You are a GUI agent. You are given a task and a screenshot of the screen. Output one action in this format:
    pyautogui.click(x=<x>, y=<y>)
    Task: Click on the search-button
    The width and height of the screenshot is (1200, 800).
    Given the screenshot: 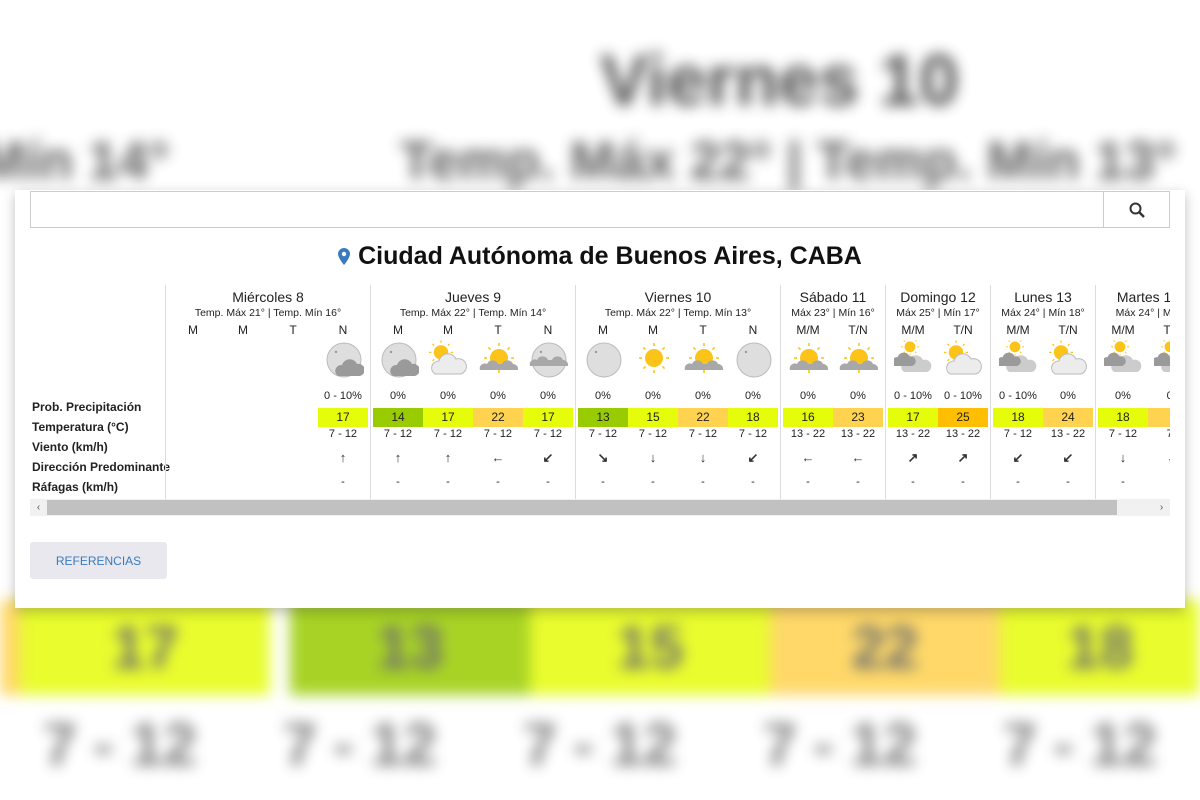 What is the action you would take?
    pyautogui.click(x=1136, y=209)
    